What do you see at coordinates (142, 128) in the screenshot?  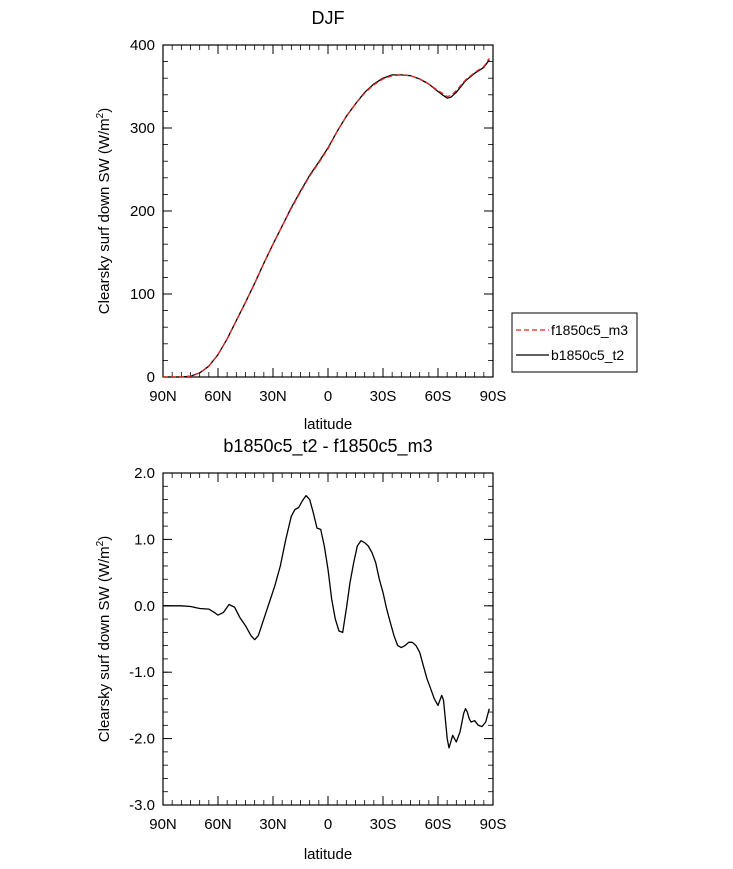 I see `y-tick-label: 300` at bounding box center [142, 128].